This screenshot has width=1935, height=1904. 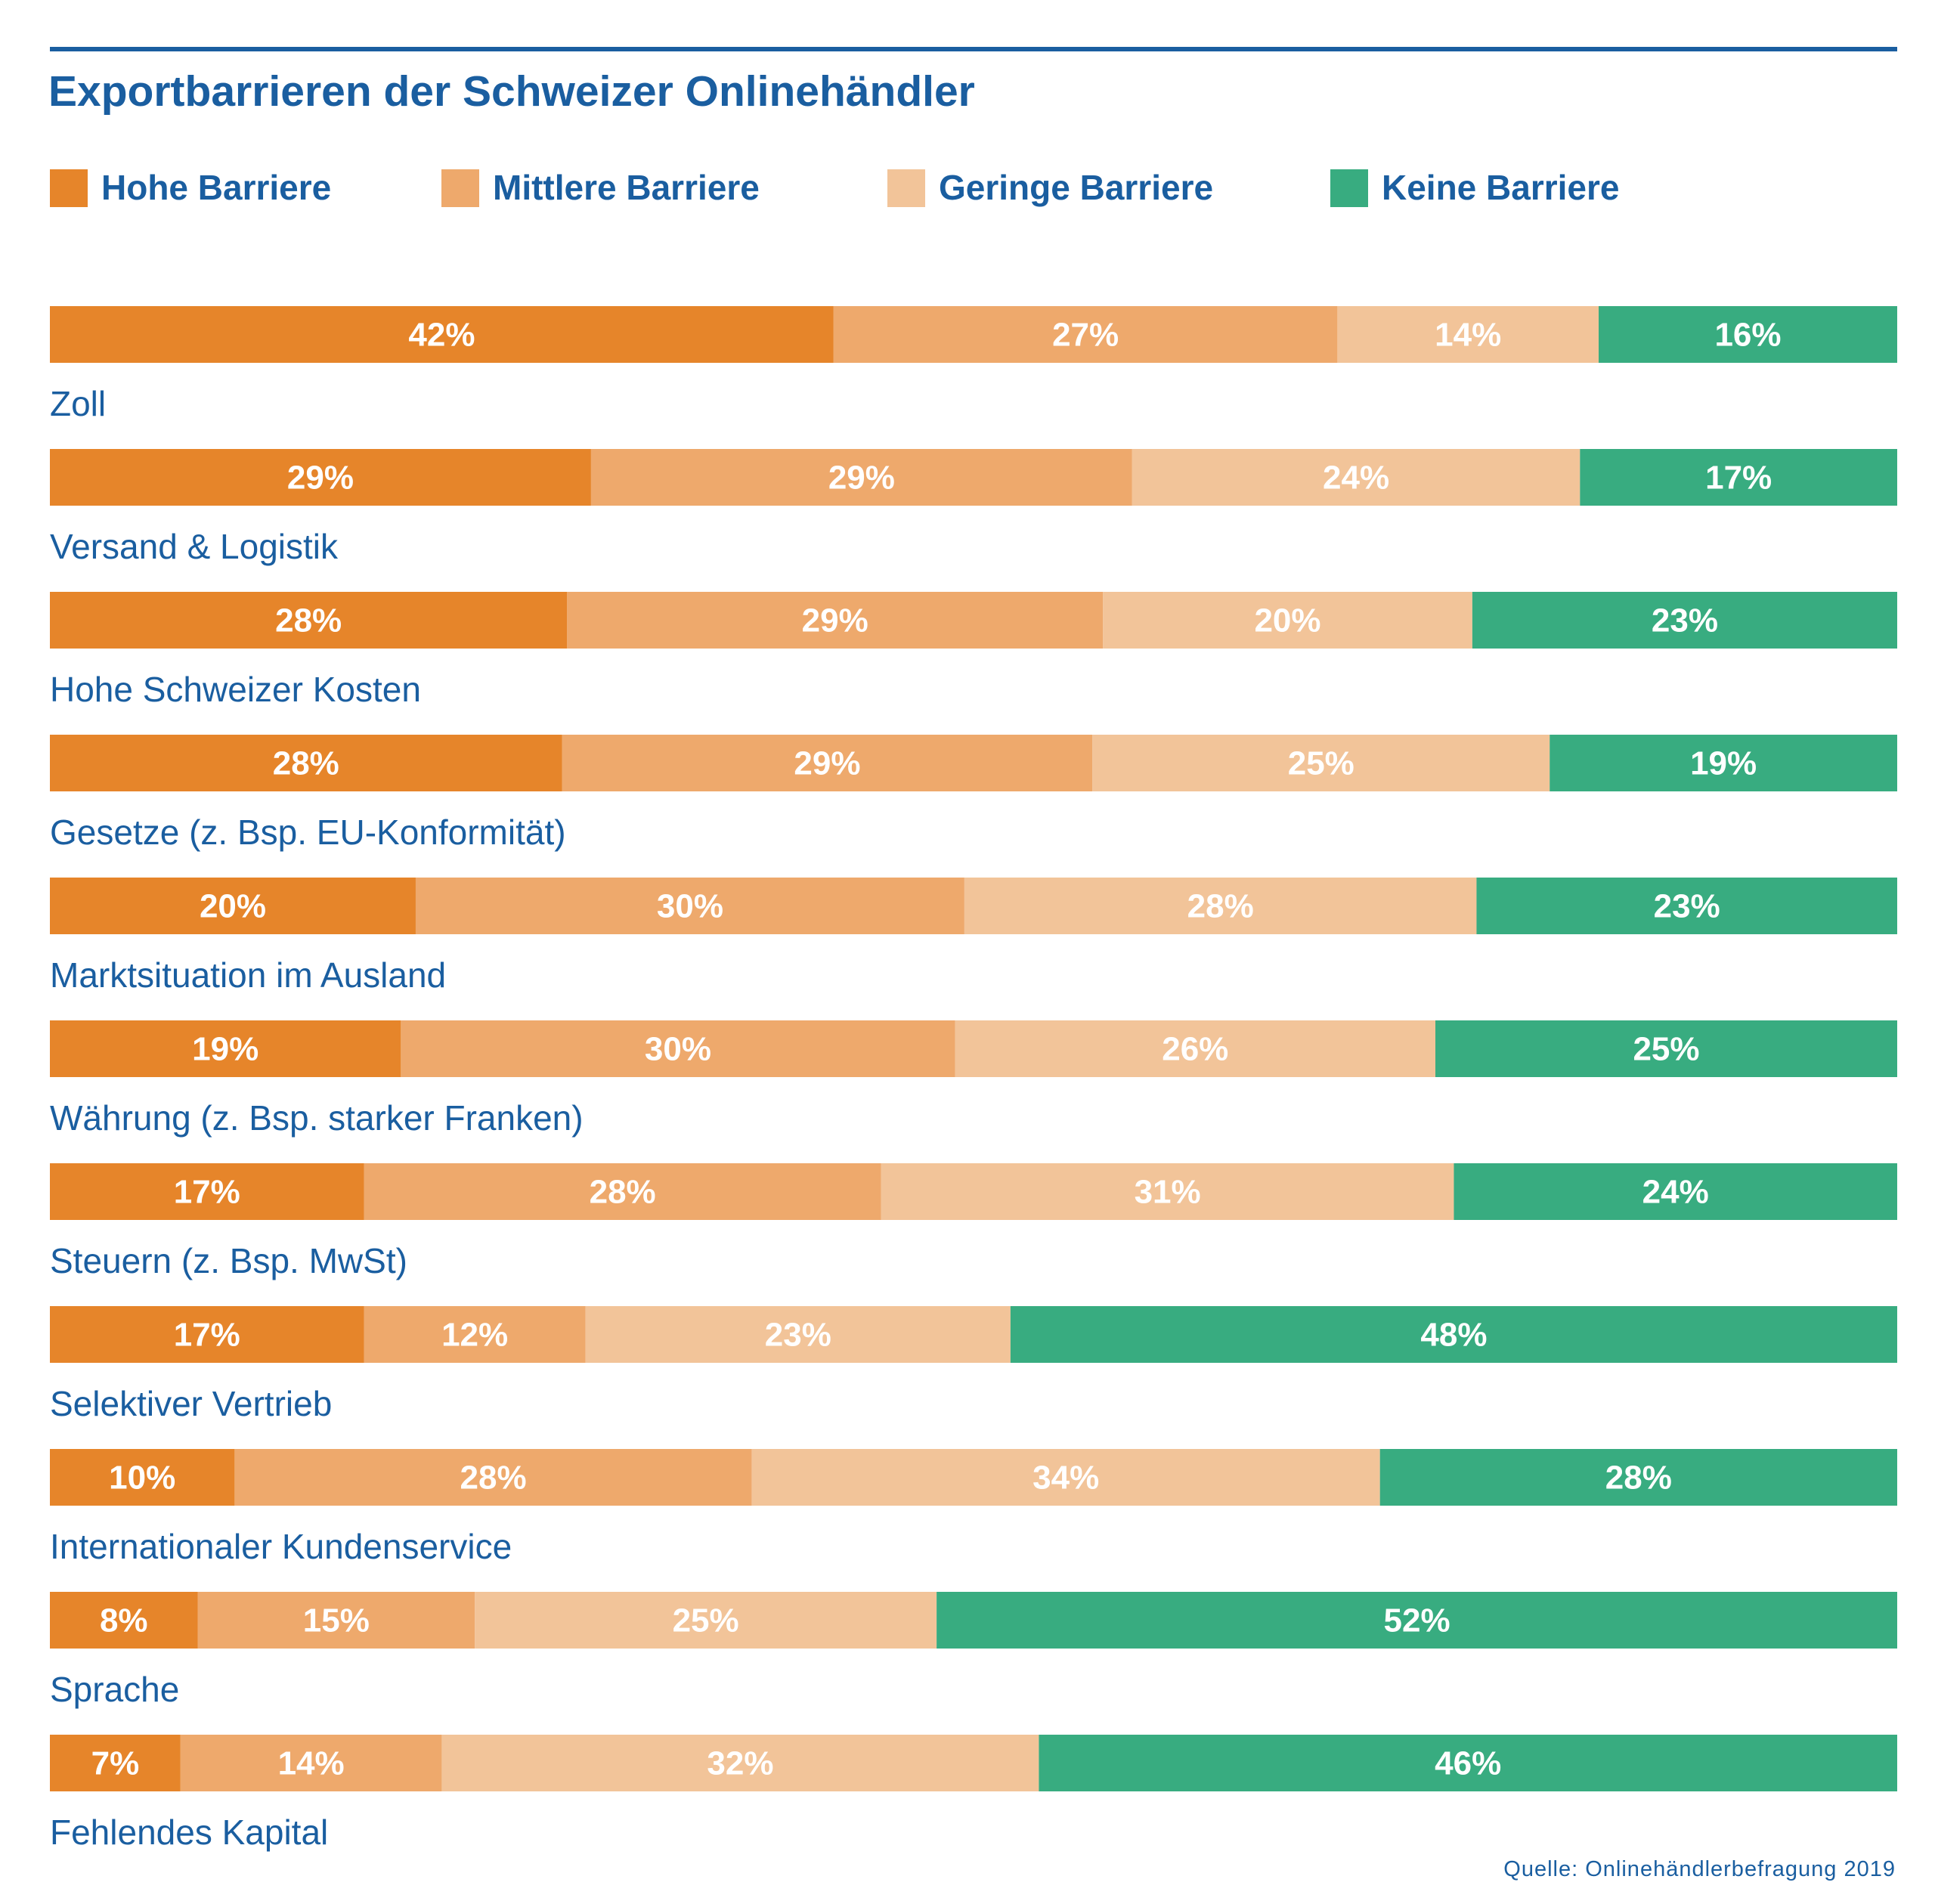 I want to click on data-label: 15%, so click(x=336, y=1620).